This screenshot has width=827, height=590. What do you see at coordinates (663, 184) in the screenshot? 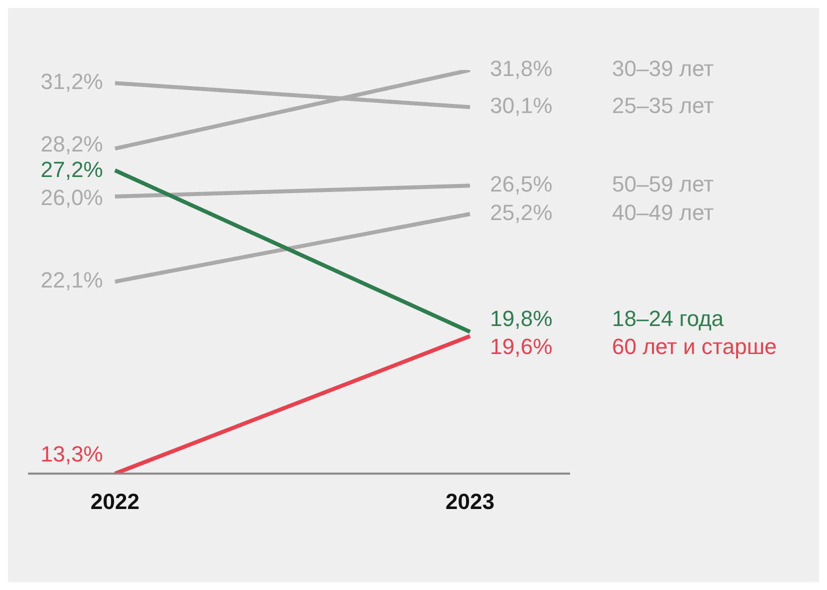
I see `text: 50–59 лет` at bounding box center [663, 184].